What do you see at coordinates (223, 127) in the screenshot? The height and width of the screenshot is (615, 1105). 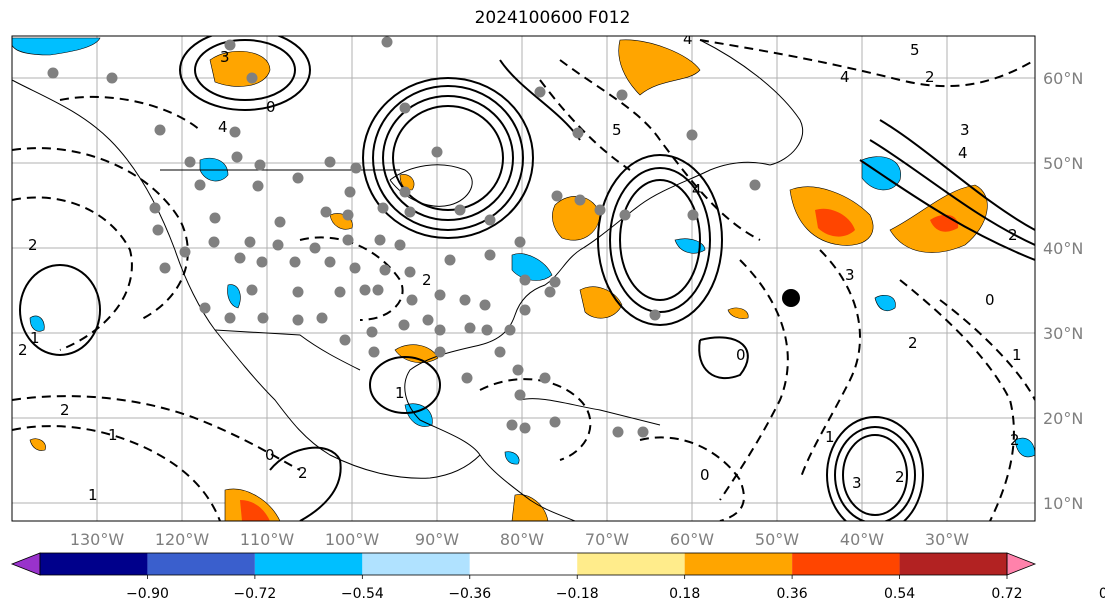 I see `contour-label: 4` at bounding box center [223, 127].